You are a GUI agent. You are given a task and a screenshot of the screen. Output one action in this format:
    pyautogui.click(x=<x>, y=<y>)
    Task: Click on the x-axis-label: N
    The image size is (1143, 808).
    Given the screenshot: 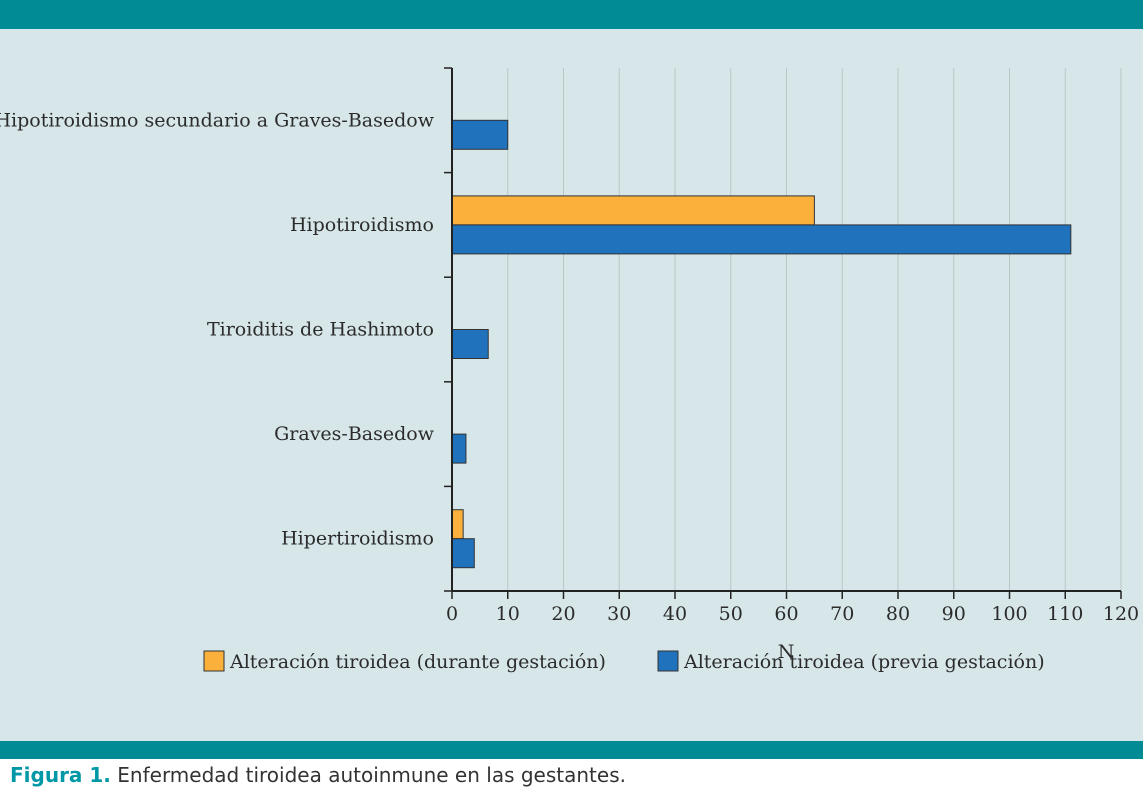 What is the action you would take?
    pyautogui.click(x=786, y=652)
    